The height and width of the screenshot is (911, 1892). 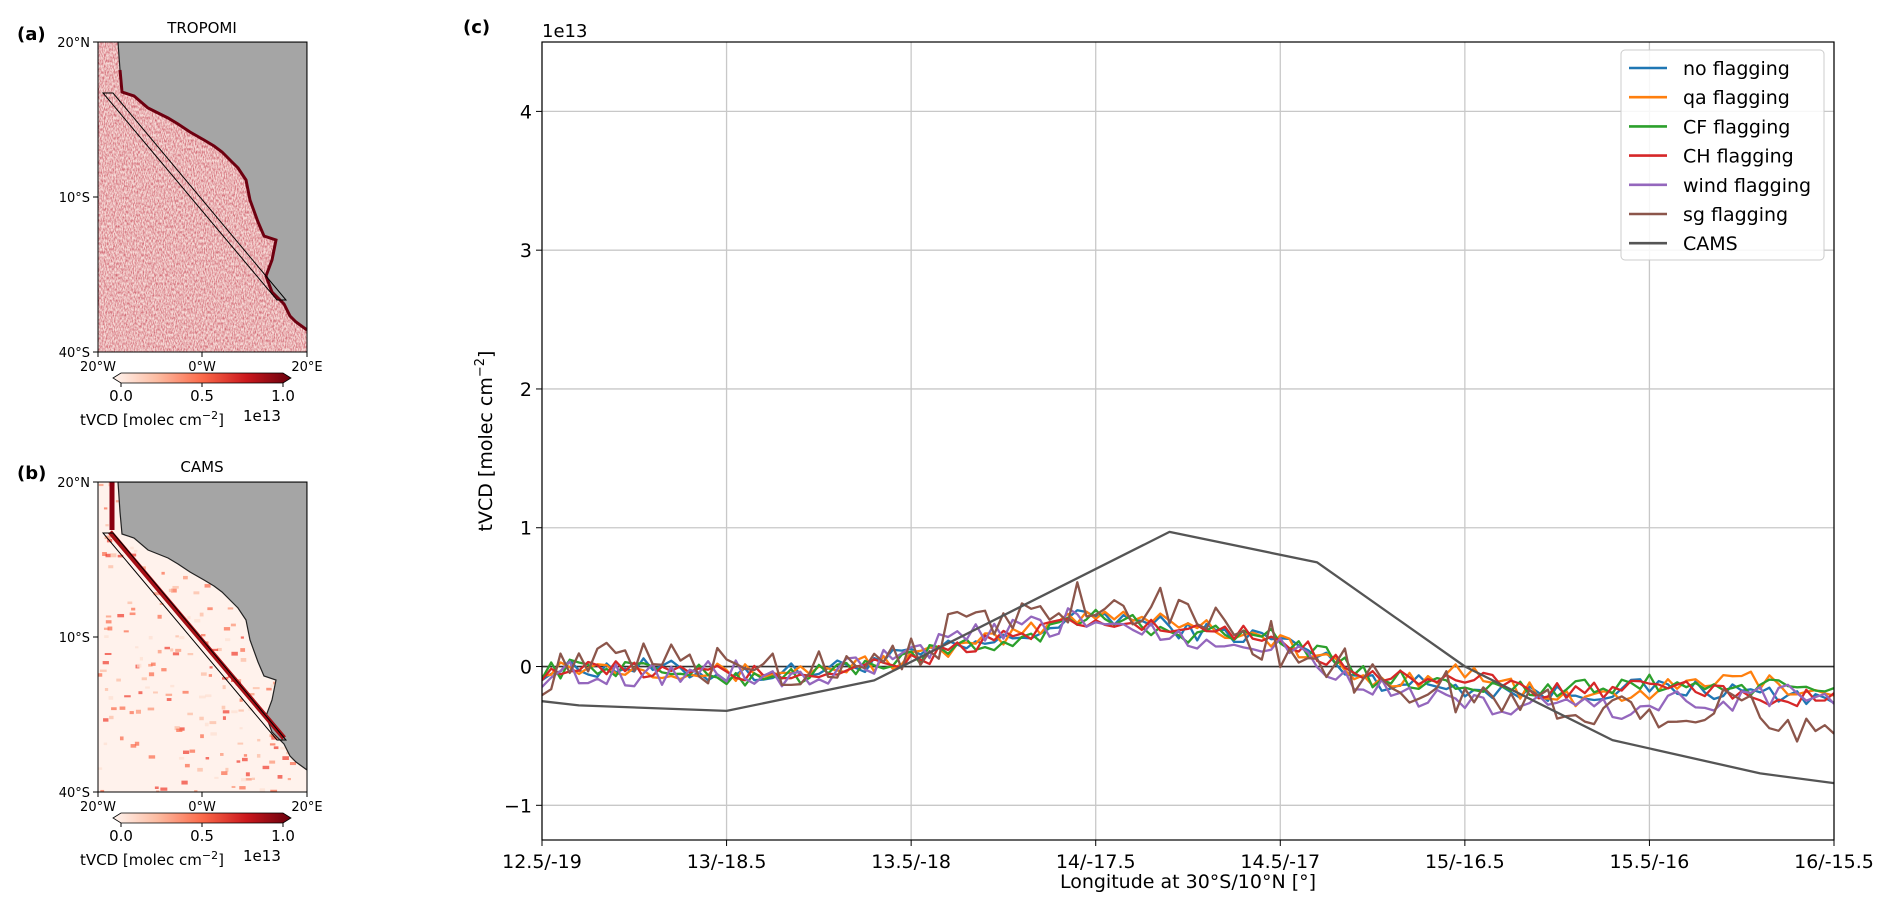 What do you see at coordinates (121, 396) in the screenshot?
I see `panel-a-colorbar-tick-label: 0.0` at bounding box center [121, 396].